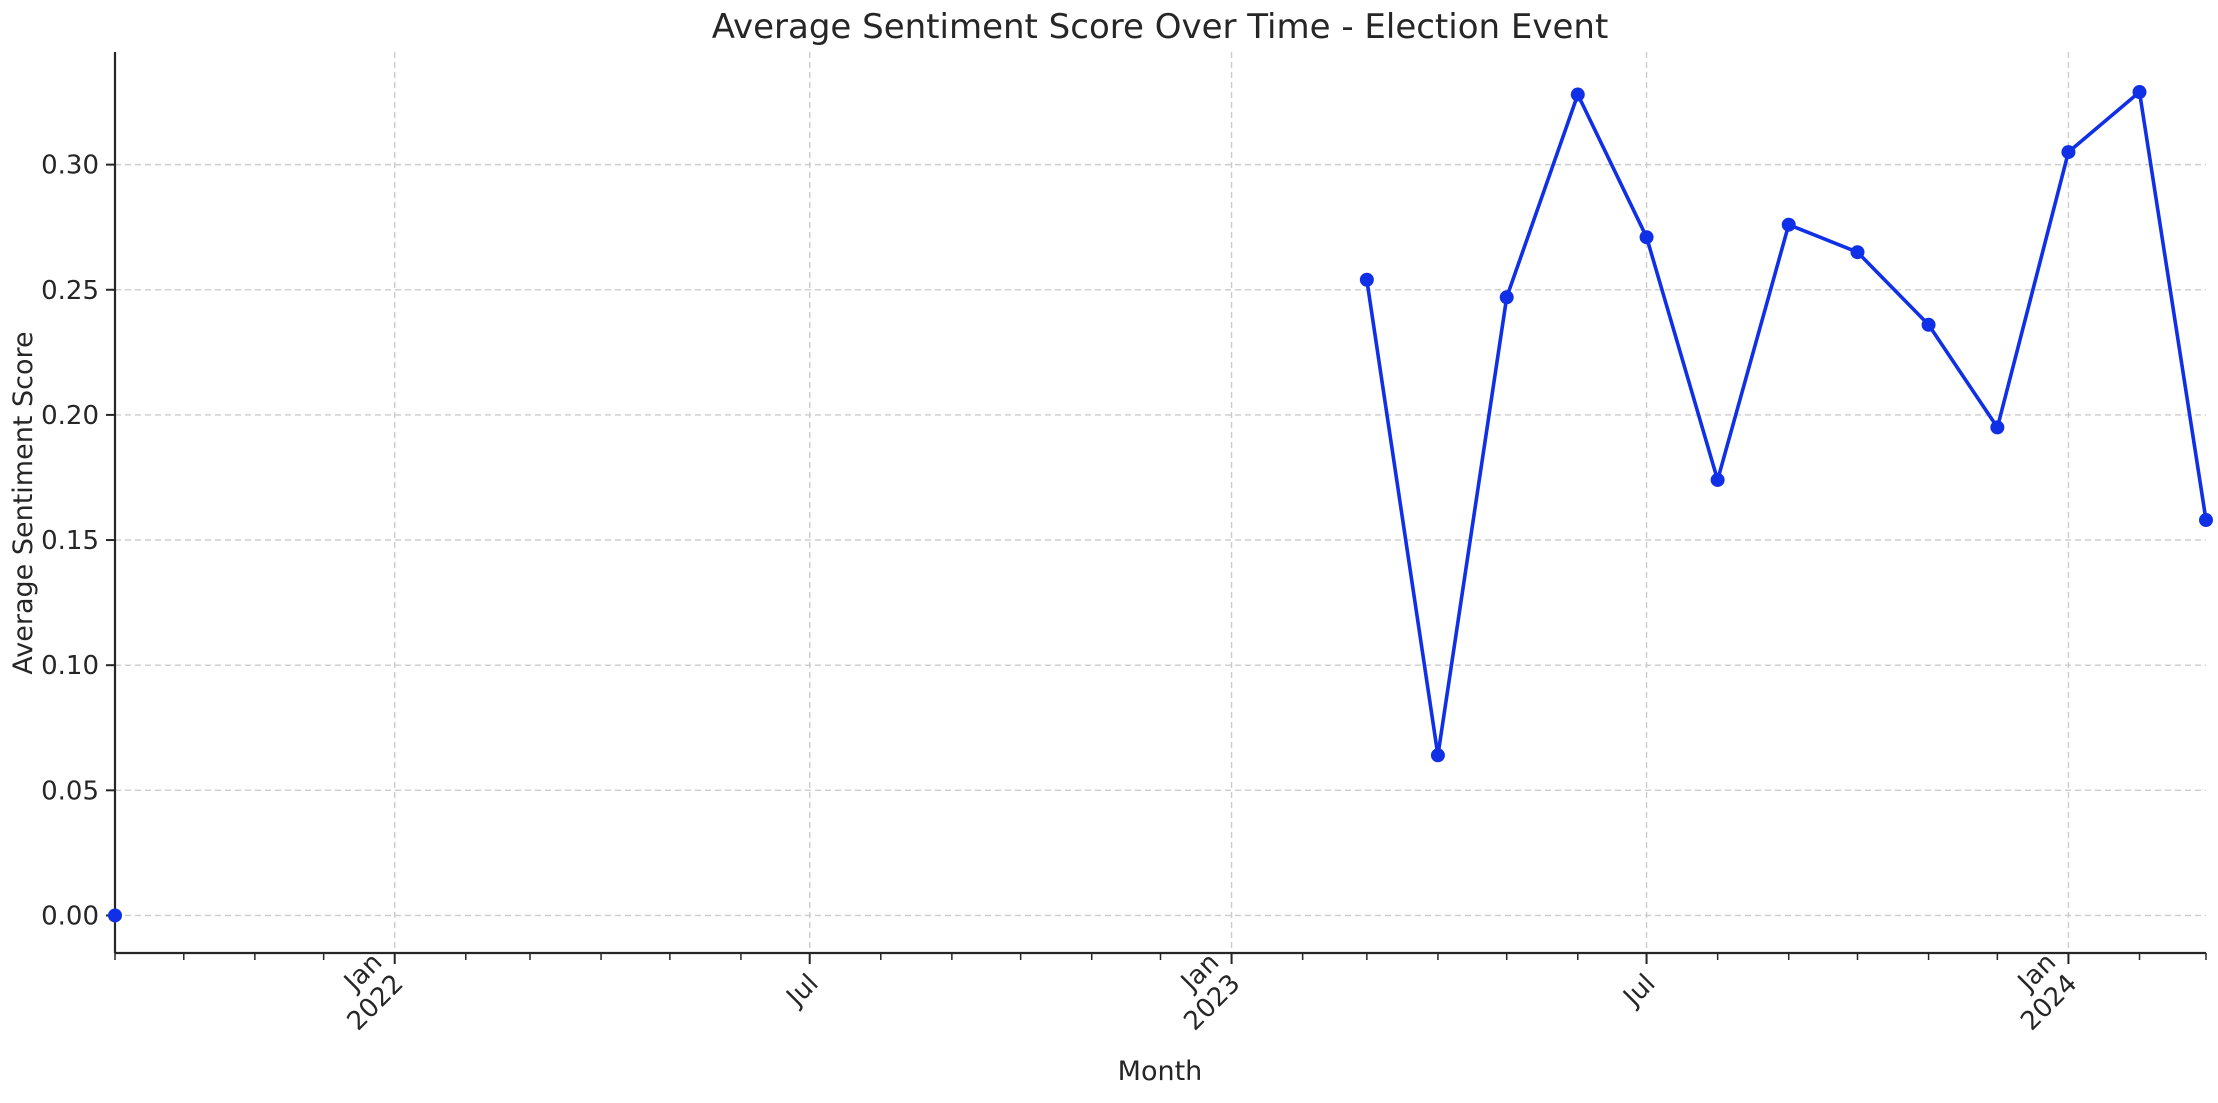  I want to click on y-axis-label: Average Sentiment Score, so click(23, 502).